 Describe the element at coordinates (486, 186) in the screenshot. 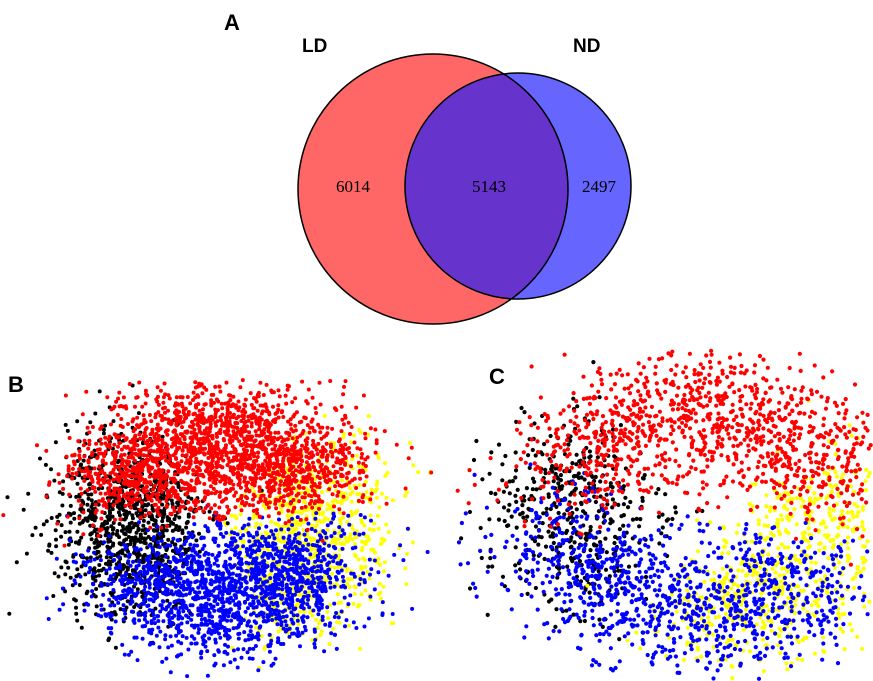

I see `venn-overlap` at that location.